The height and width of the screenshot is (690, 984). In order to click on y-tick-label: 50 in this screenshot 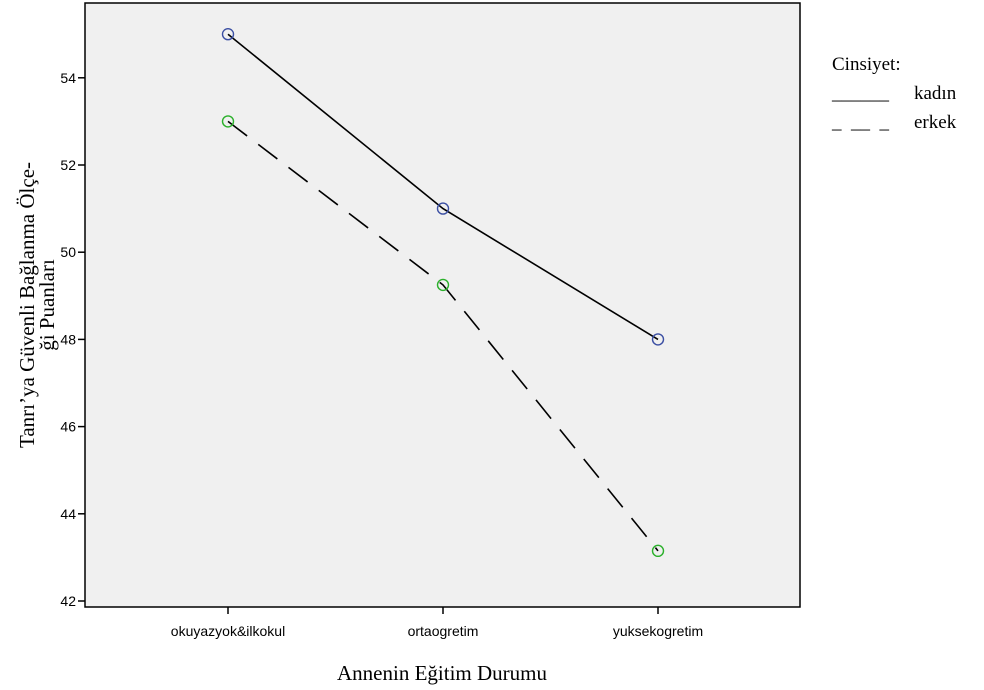, I will do `click(68, 252)`.